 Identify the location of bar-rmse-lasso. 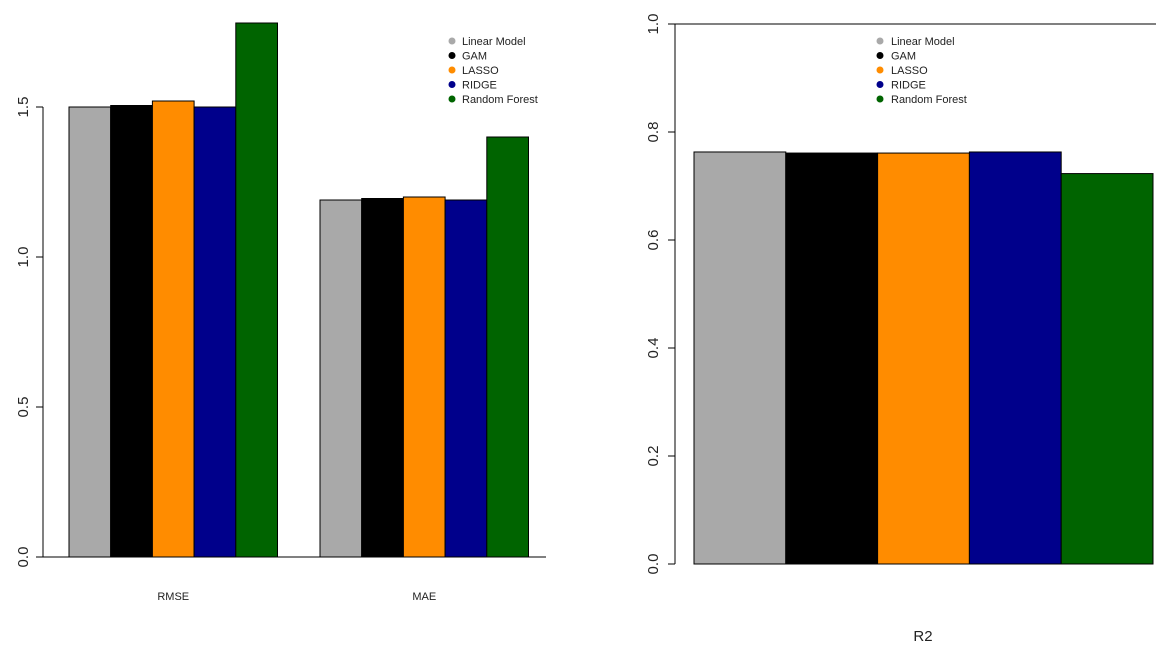
(173, 329).